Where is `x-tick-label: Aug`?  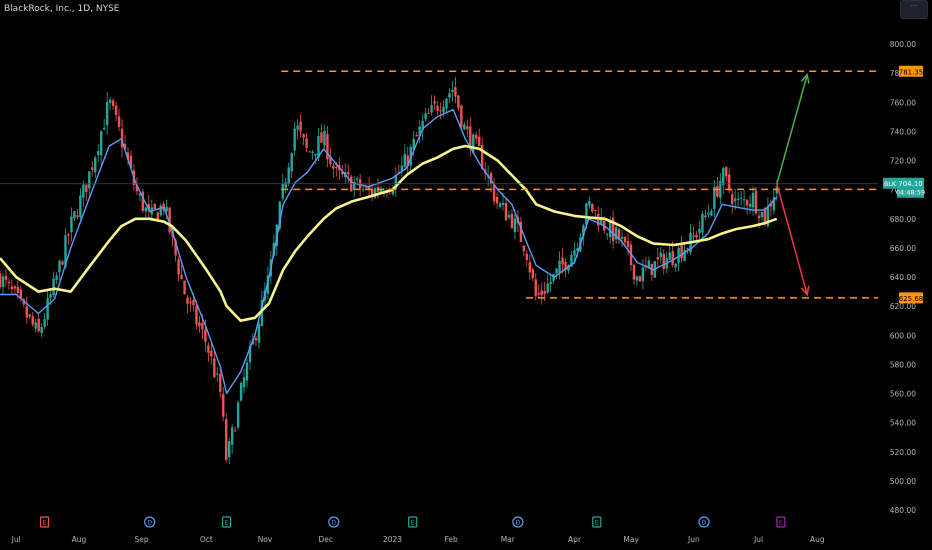 x-tick-label: Aug is located at coordinates (79, 539).